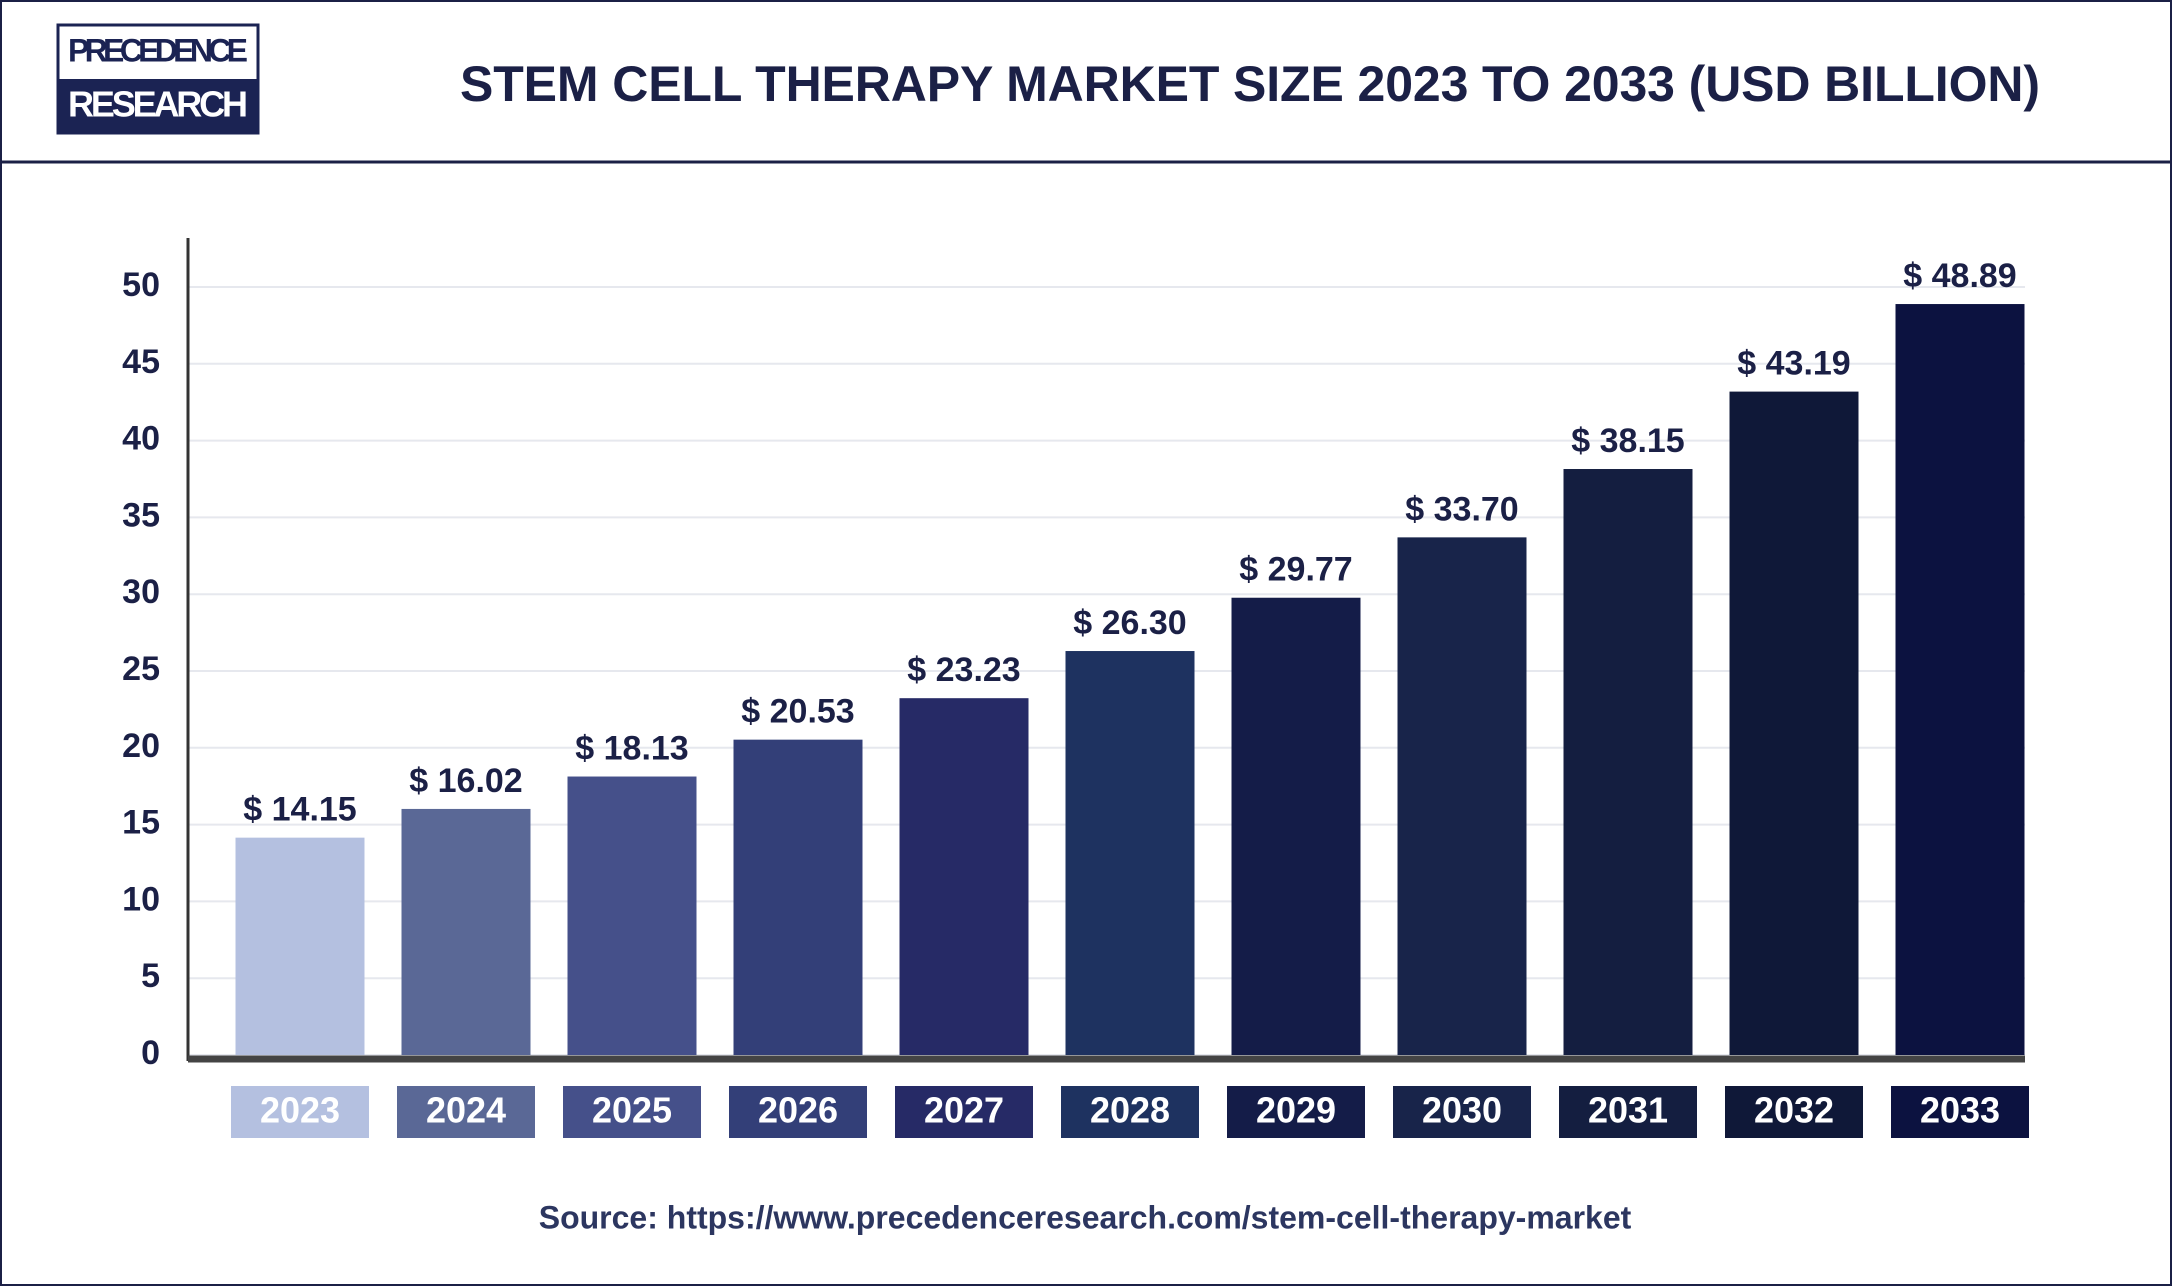  What do you see at coordinates (1793, 364) in the screenshot?
I see `value-label: $ 43.19` at bounding box center [1793, 364].